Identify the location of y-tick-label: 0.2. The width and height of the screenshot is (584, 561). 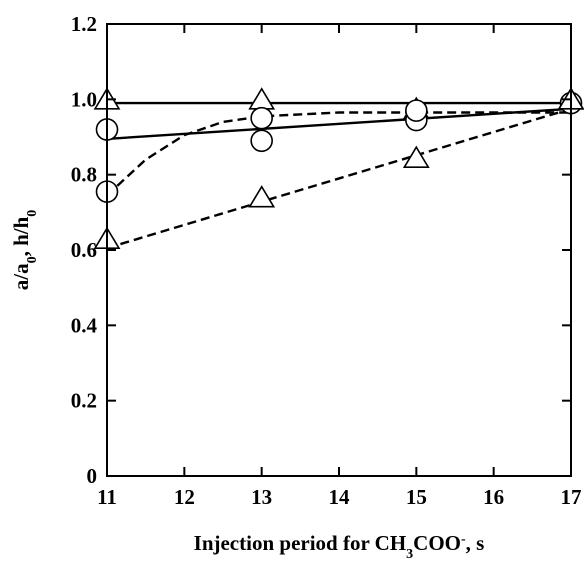
(84, 401).